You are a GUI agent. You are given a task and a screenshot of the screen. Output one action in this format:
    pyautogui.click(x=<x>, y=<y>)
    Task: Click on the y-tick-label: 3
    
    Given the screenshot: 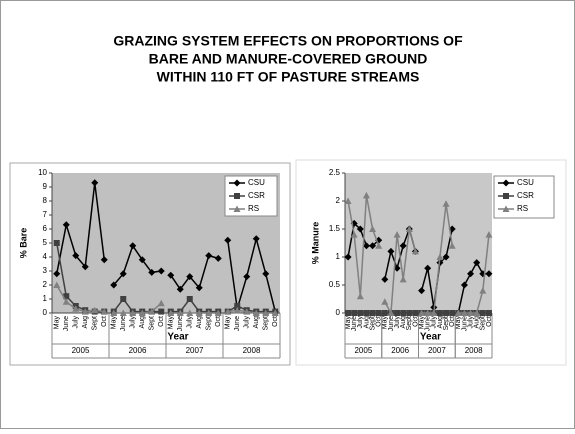 What is the action you would take?
    pyautogui.click(x=45, y=270)
    